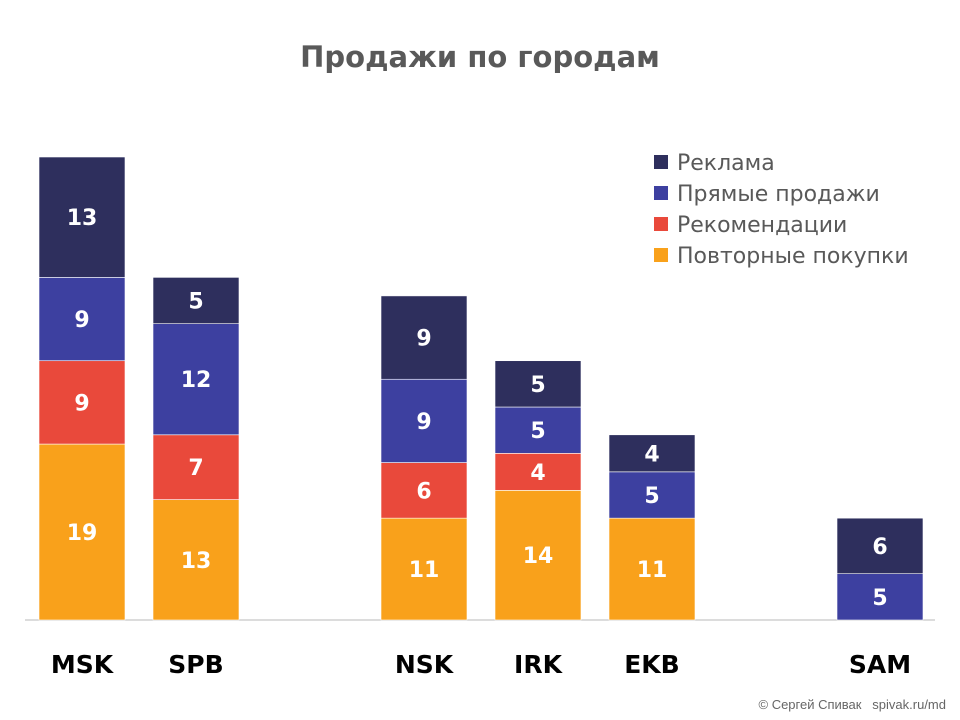 This screenshot has height=720, width=960. Describe the element at coordinates (793, 256) in the screenshot. I see `legend-label: Повторные покупки` at that location.